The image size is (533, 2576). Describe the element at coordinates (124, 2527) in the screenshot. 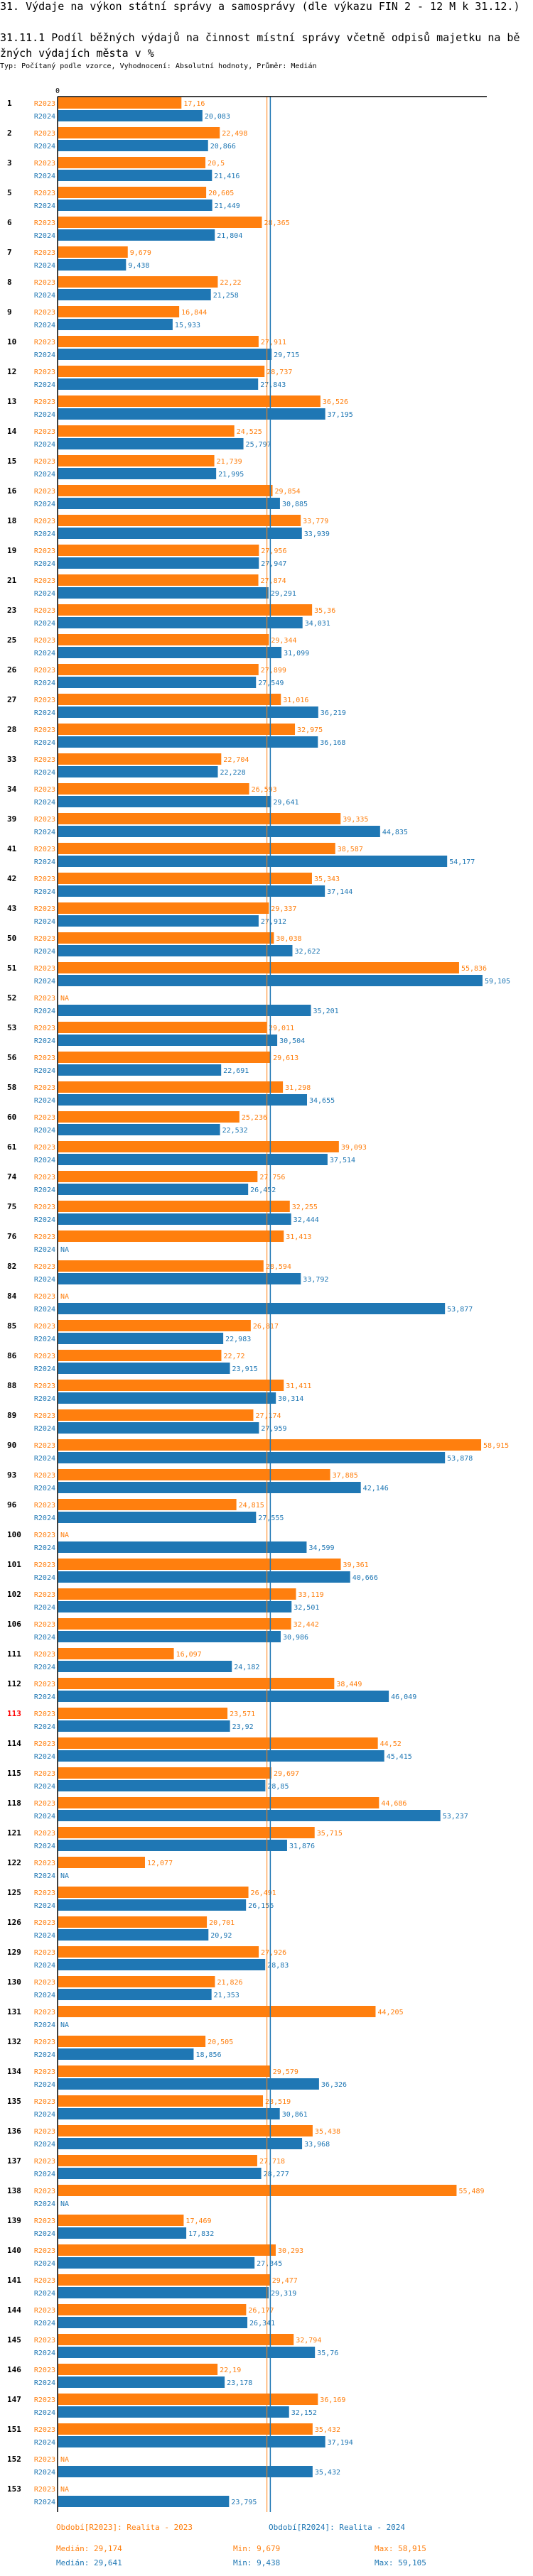

I see `legend-r2023: Období[R2023]: Realita - 2023` at that location.